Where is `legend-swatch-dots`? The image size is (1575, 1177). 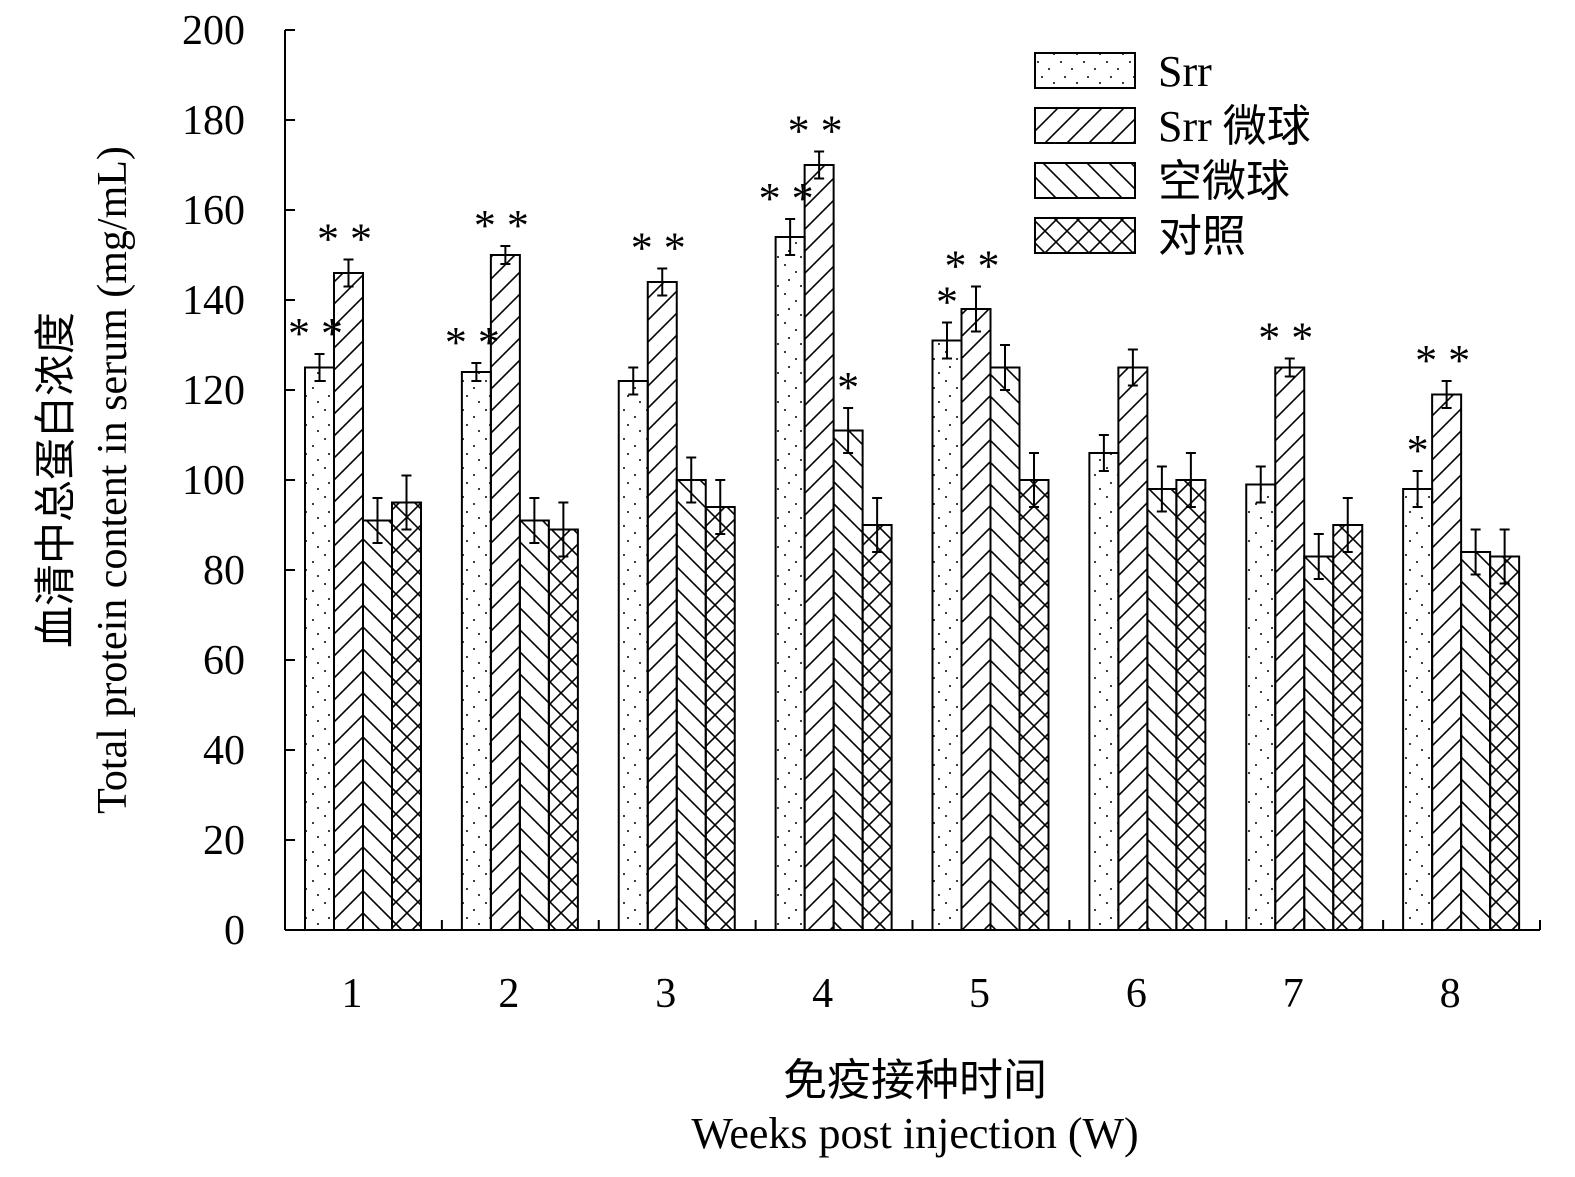
legend-swatch-dots is located at coordinates (1085, 70).